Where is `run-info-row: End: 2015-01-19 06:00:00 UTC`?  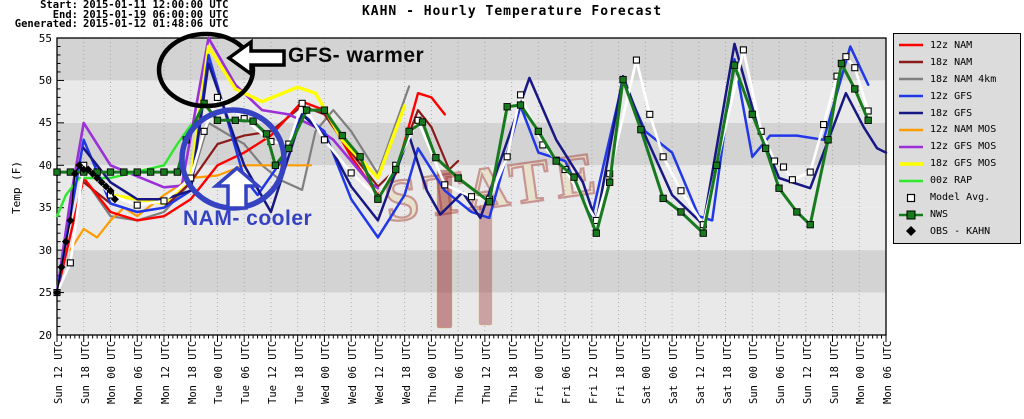 run-info-row: End: 2015-01-19 06:00:00 UTC is located at coordinates (115, 14).